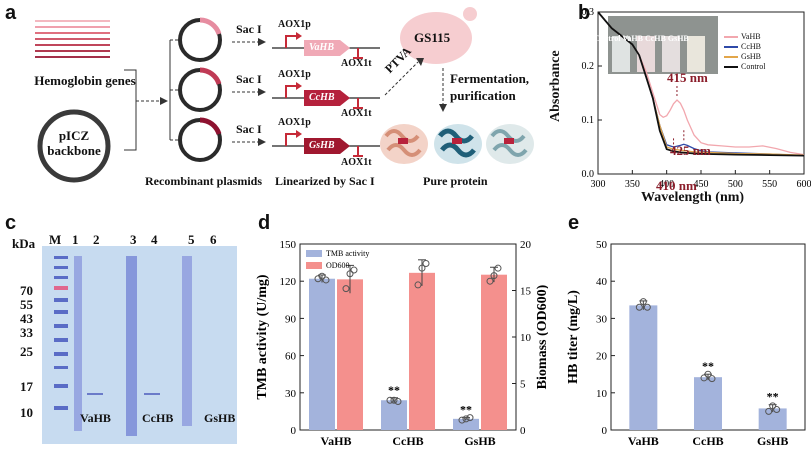 This screenshot has height=449, width=811. I want to click on hemoglobin-genes-label: Hemoglobin genes, so click(85, 80).